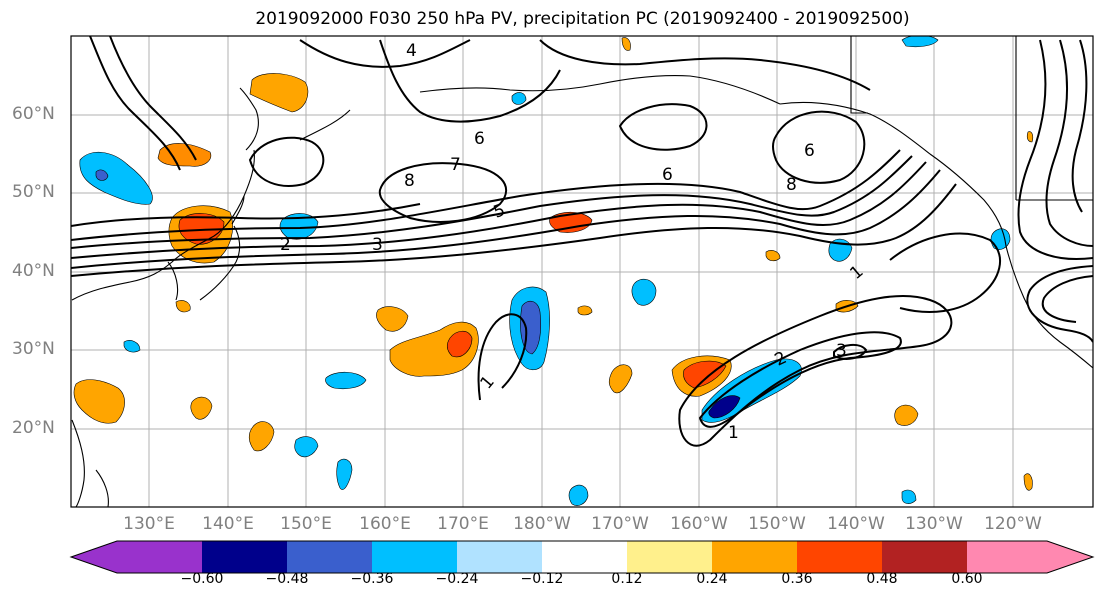 This screenshot has width=1105, height=601. I want to click on lat-label: 60°N, so click(33, 114).